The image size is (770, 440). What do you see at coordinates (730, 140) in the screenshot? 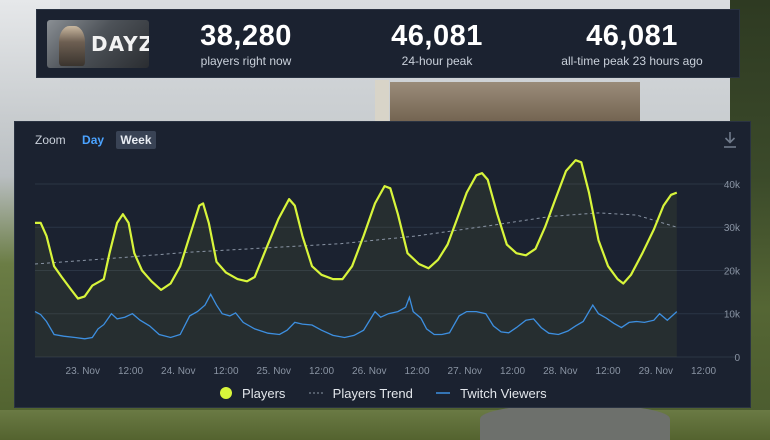
I see `download-icon` at bounding box center [730, 140].